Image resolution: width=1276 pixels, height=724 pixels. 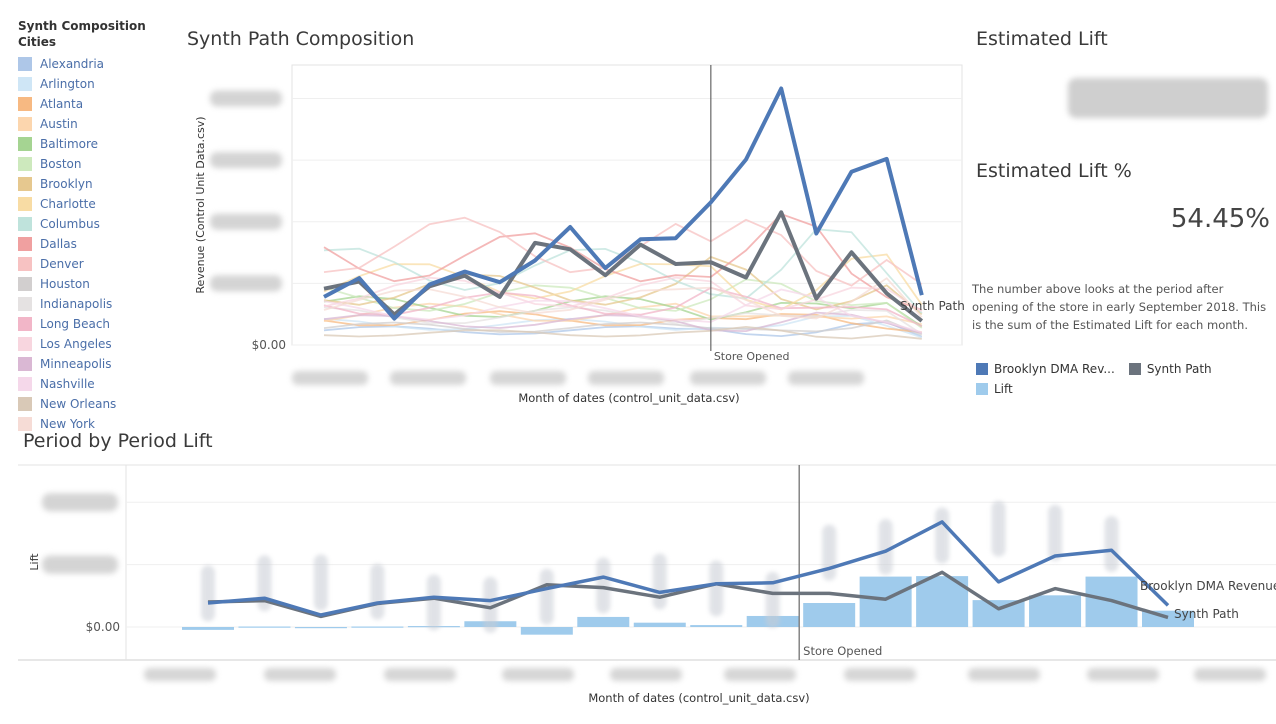 What do you see at coordinates (76, 344) in the screenshot?
I see `legend-item-label: Los Angeles` at bounding box center [76, 344].